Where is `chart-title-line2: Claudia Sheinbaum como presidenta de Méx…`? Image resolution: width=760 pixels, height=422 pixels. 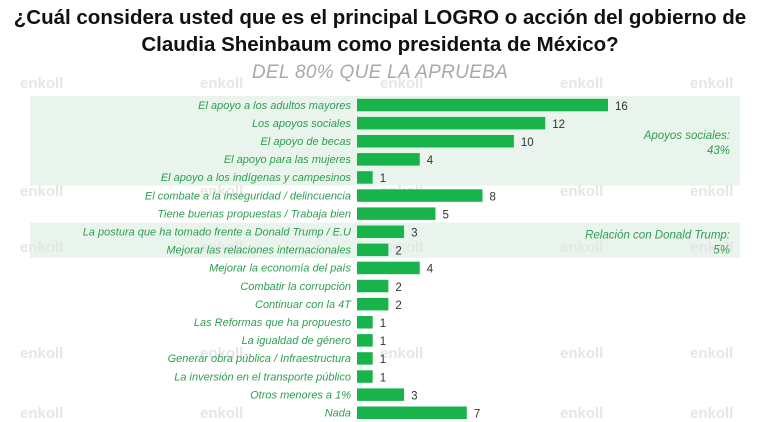 chart-title-line2: Claudia Sheinbaum como presidenta de Méx… is located at coordinates (380, 44).